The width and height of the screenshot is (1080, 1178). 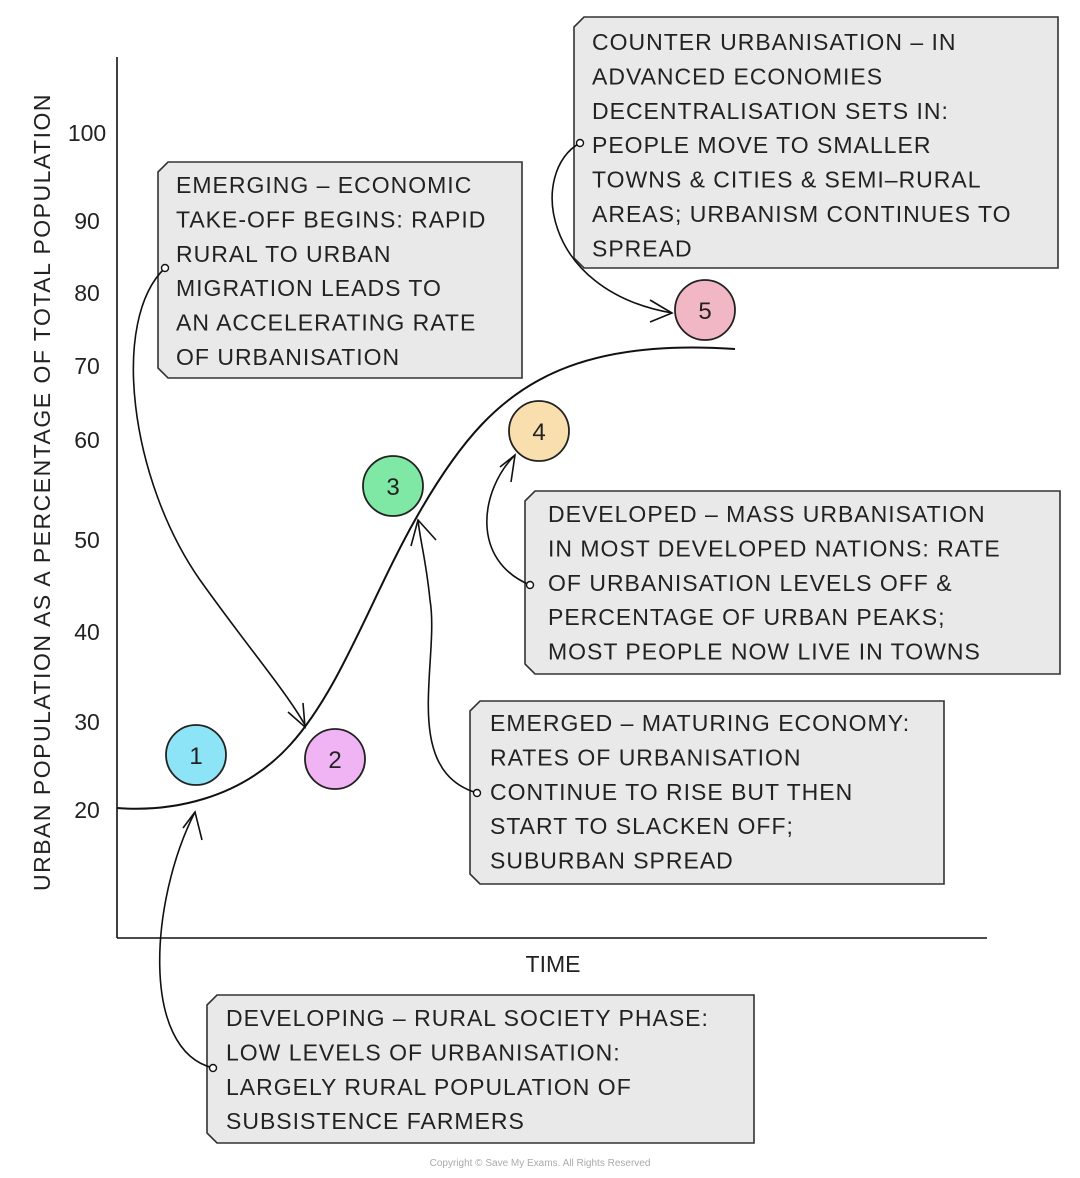 I want to click on annotation-line: TOWNS & CITIES & SEMI–RURAL, so click(x=787, y=180).